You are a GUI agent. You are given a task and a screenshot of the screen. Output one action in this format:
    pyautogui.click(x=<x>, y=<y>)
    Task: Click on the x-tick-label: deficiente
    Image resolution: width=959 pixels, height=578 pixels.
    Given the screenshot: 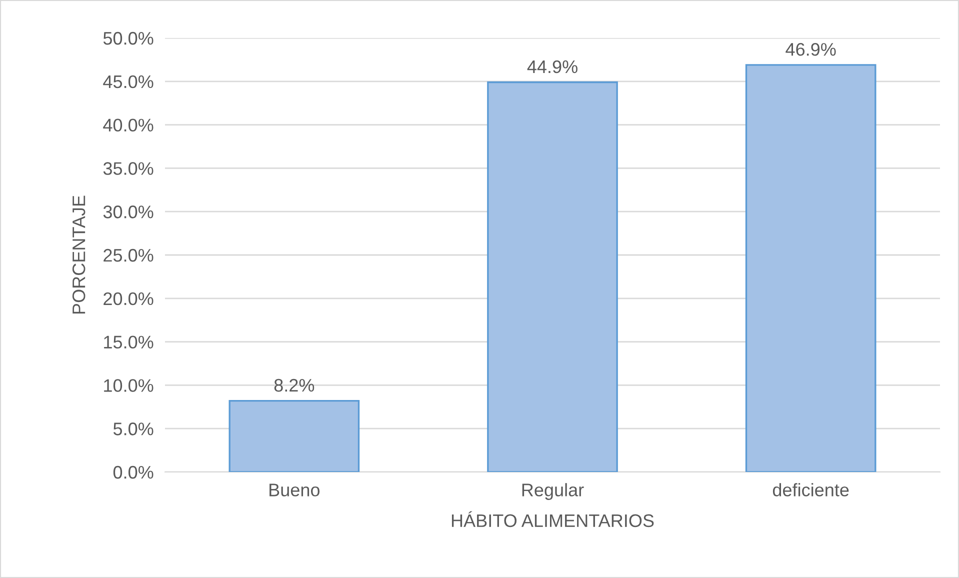 What is the action you would take?
    pyautogui.click(x=810, y=489)
    